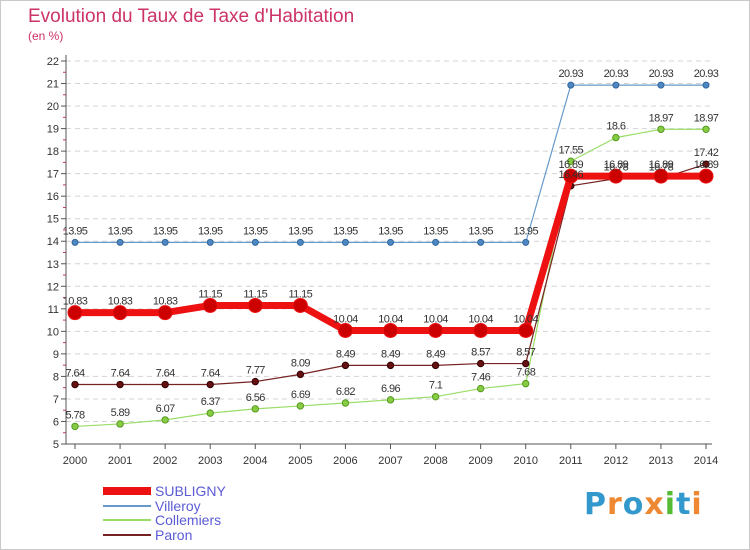  Describe the element at coordinates (300, 363) in the screenshot. I see `data-label-paron: 8.09` at that location.